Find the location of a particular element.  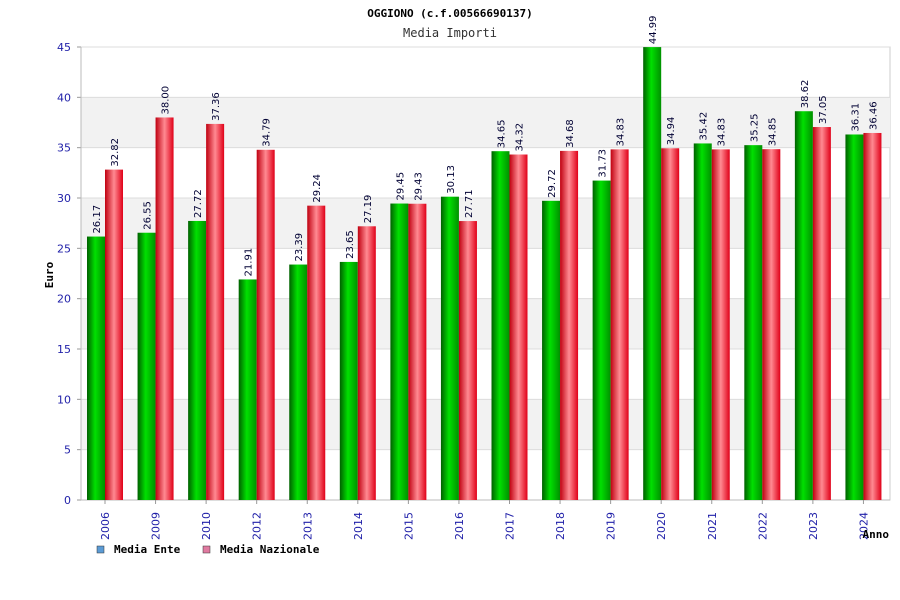

value-label-media-nazionale: 34.79 is located at coordinates (267, 132).